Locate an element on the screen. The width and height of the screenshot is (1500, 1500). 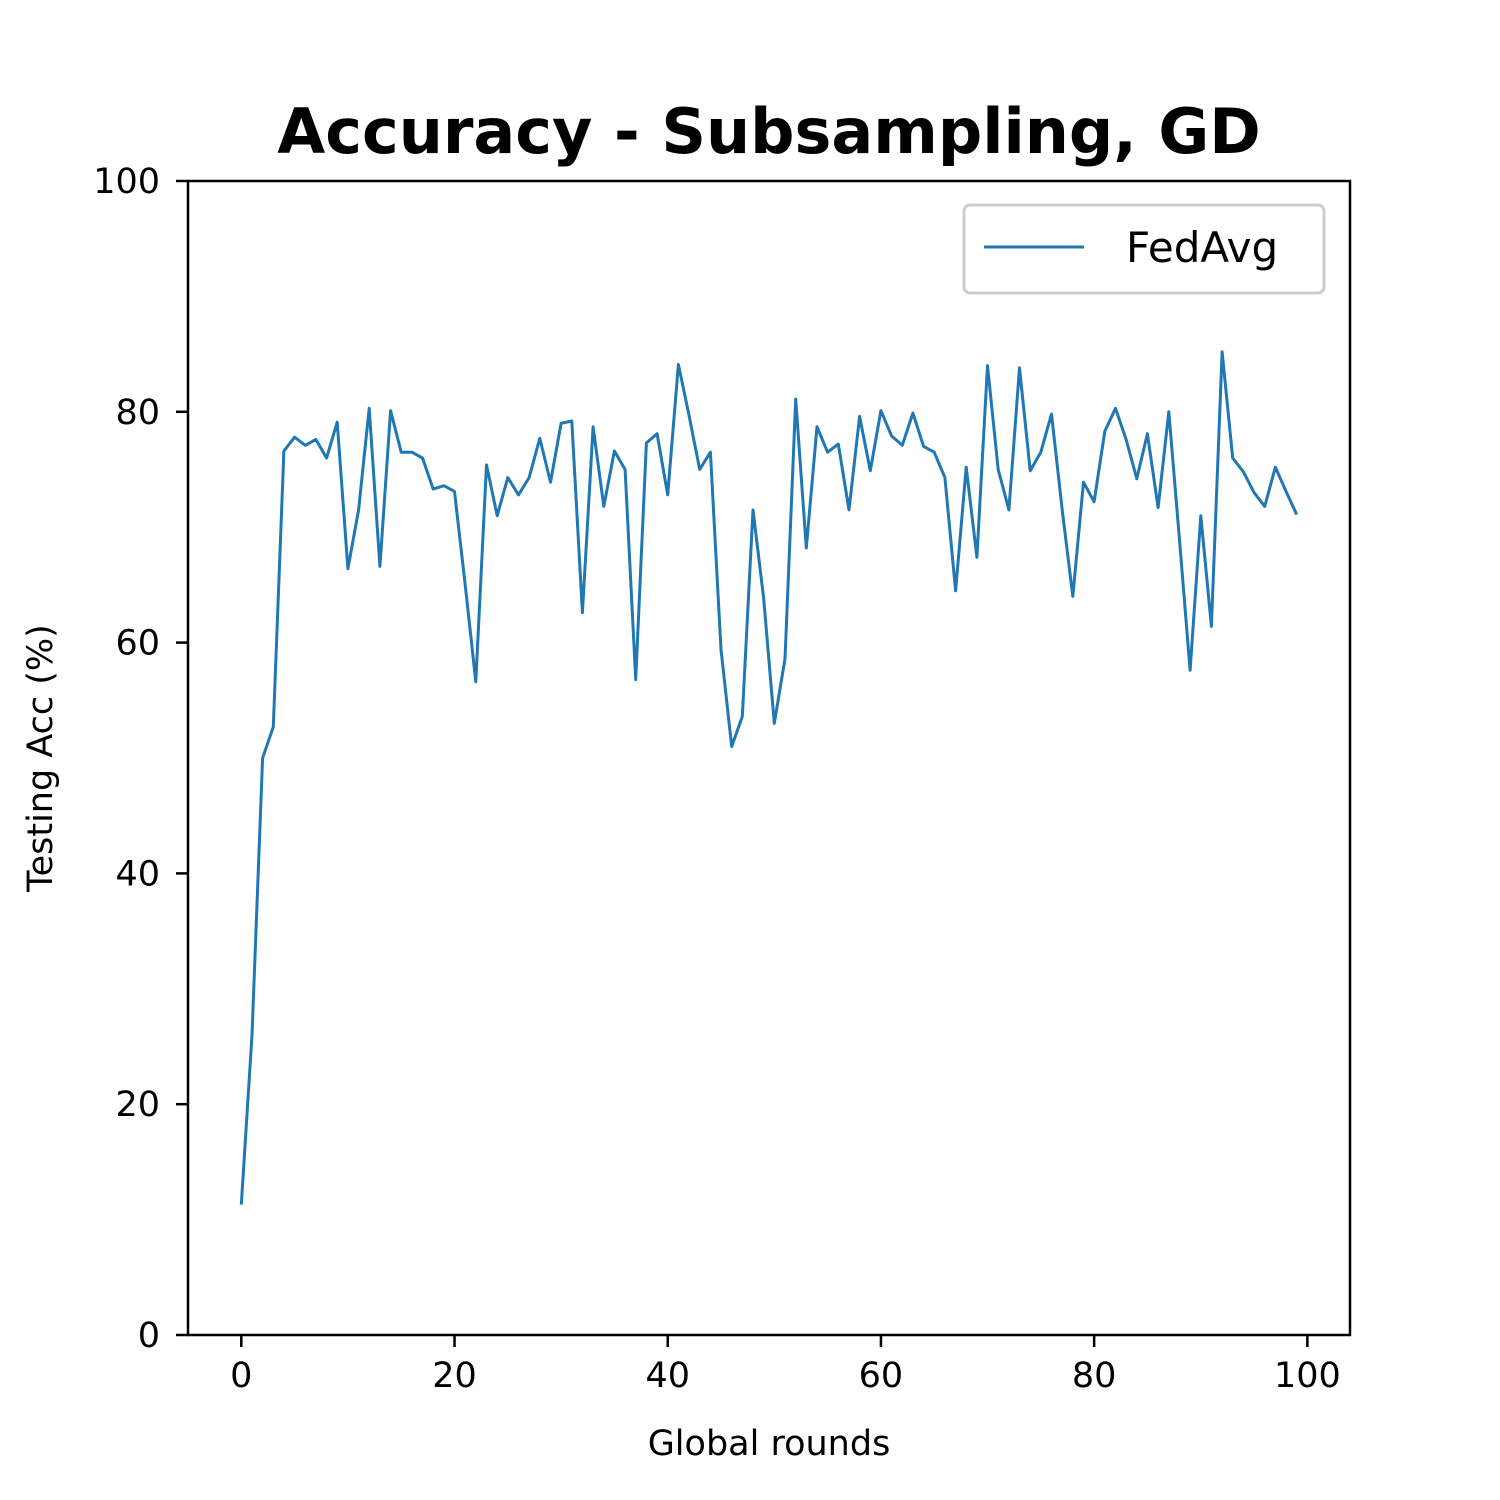
x-tick-label: 40 is located at coordinates (667, 1376).